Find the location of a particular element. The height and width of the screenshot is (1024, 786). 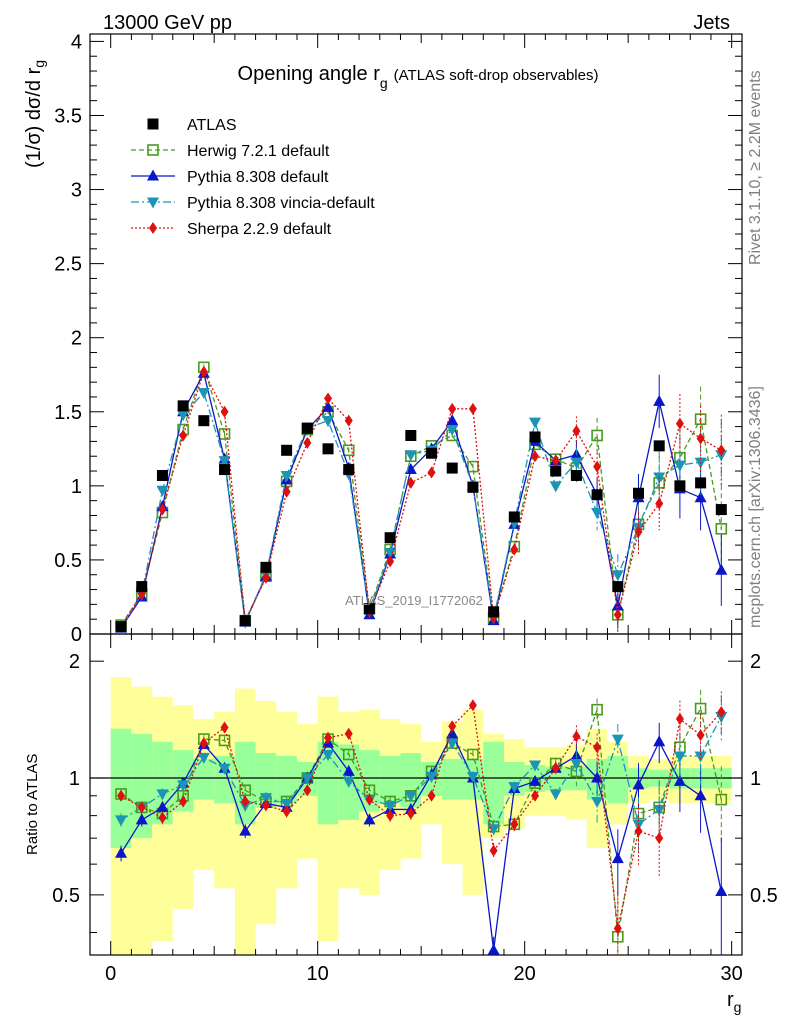

band-yellow is located at coordinates (473, 802).